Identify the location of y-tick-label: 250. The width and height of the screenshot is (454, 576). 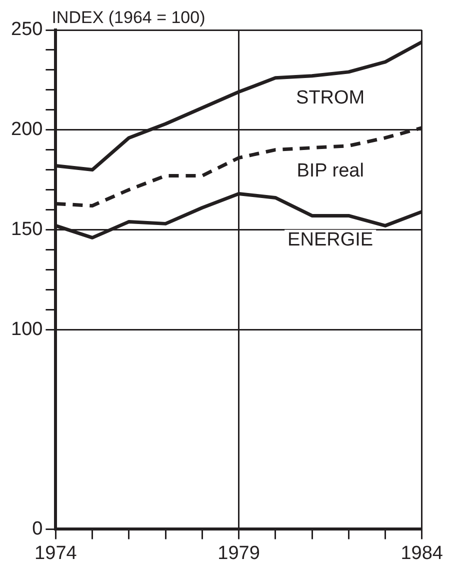
(27, 29).